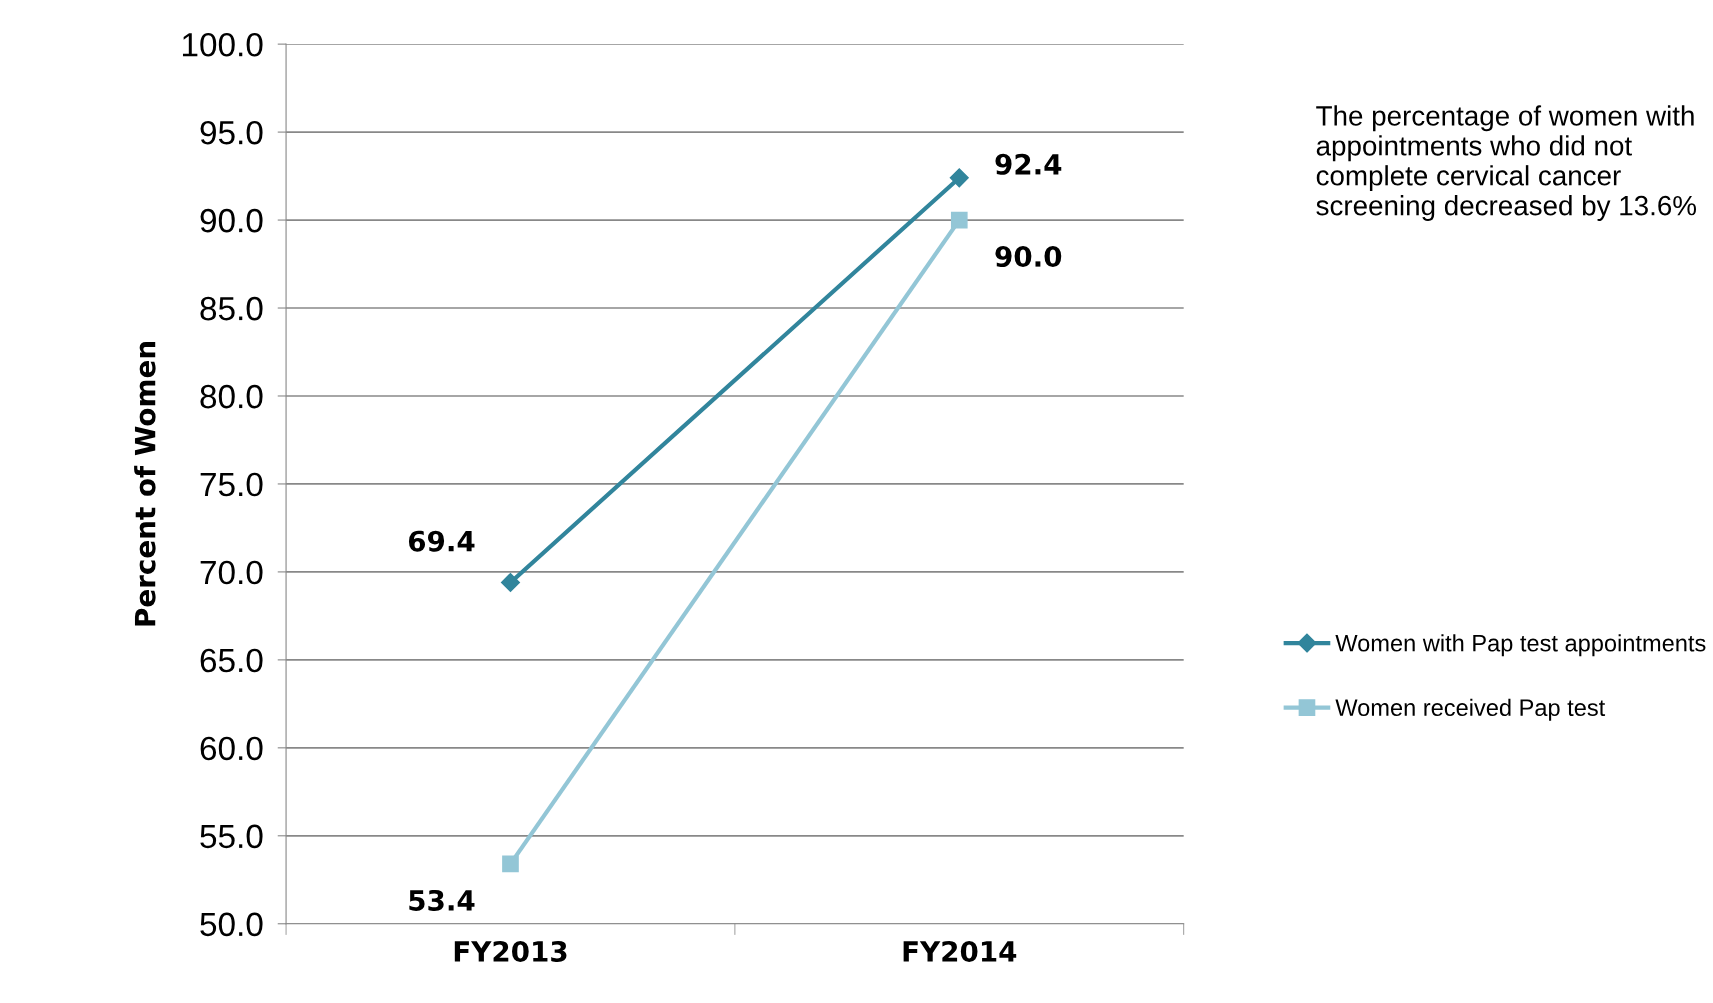  Describe the element at coordinates (231, 572) in the screenshot. I see `y-tick-label: 70.0` at that location.